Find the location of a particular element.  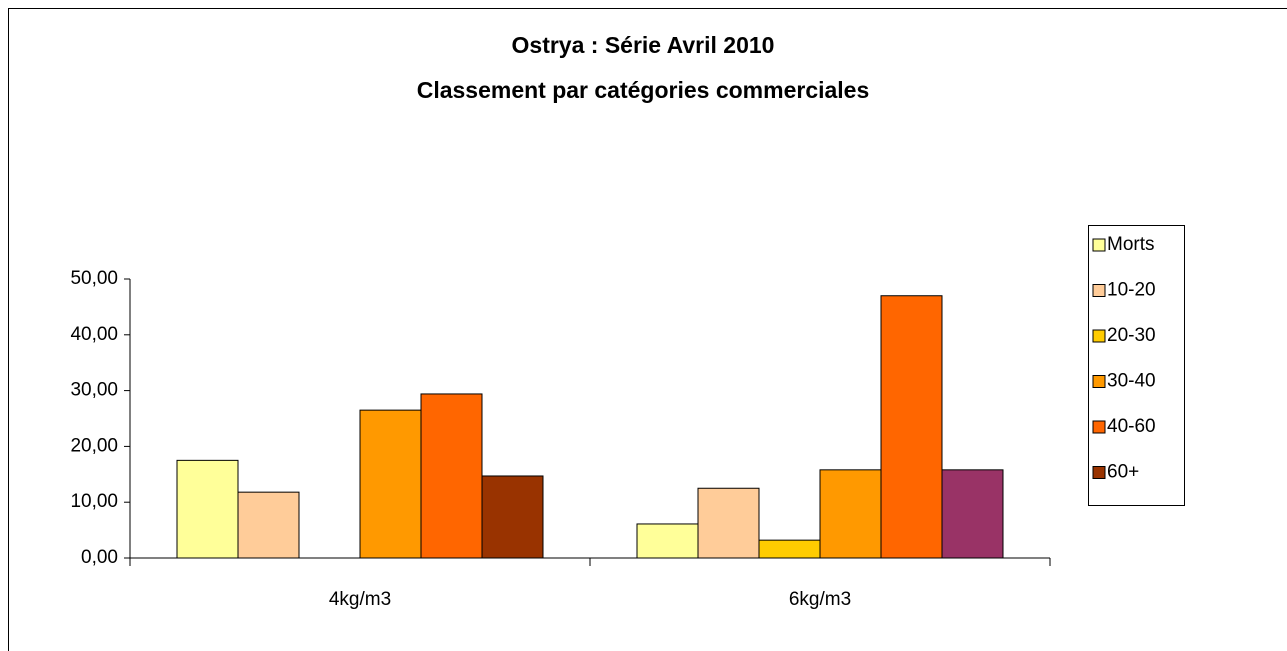

chart-title: Ostrya : Série Avril 2010 is located at coordinates (643, 45).